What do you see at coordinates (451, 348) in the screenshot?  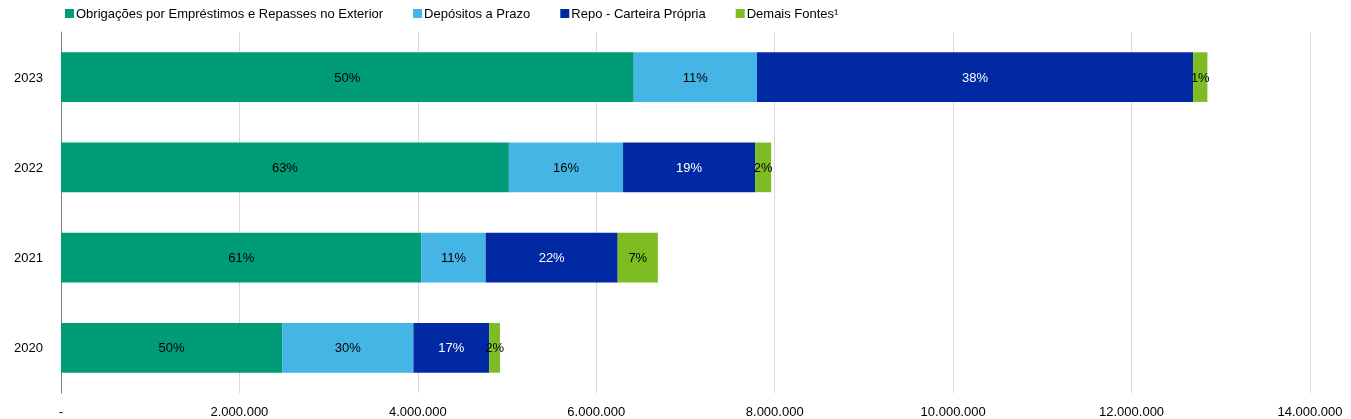 I see `annotation: 17%` at bounding box center [451, 348].